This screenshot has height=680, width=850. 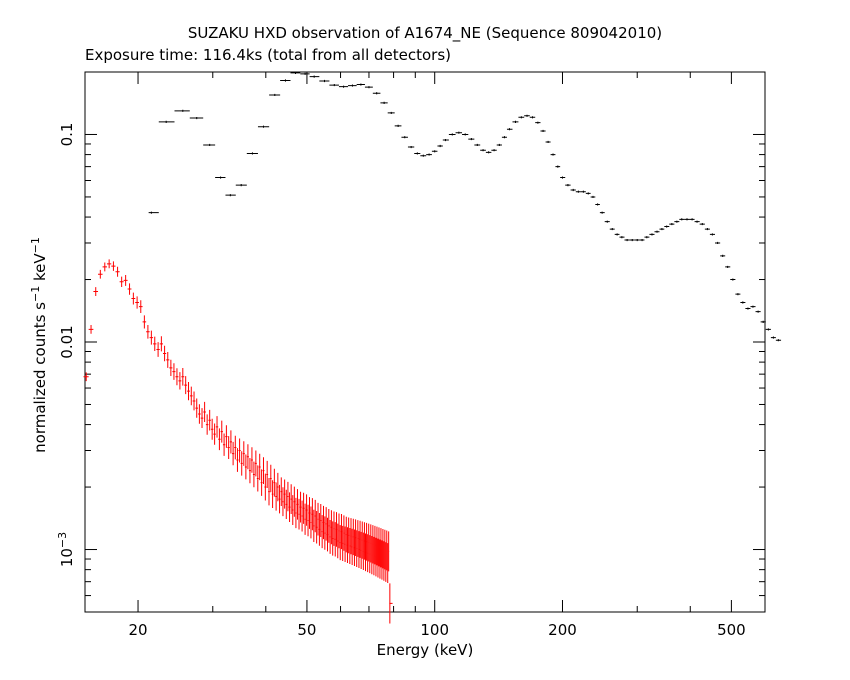 What do you see at coordinates (306, 630) in the screenshot?
I see `x-tick-label: 50` at bounding box center [306, 630].